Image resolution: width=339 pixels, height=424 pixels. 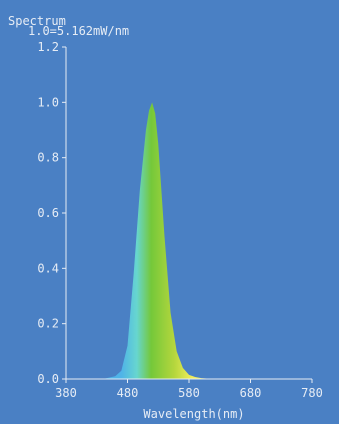 What do you see at coordinates (251, 393) in the screenshot?
I see `x-tick-label: 680` at bounding box center [251, 393].